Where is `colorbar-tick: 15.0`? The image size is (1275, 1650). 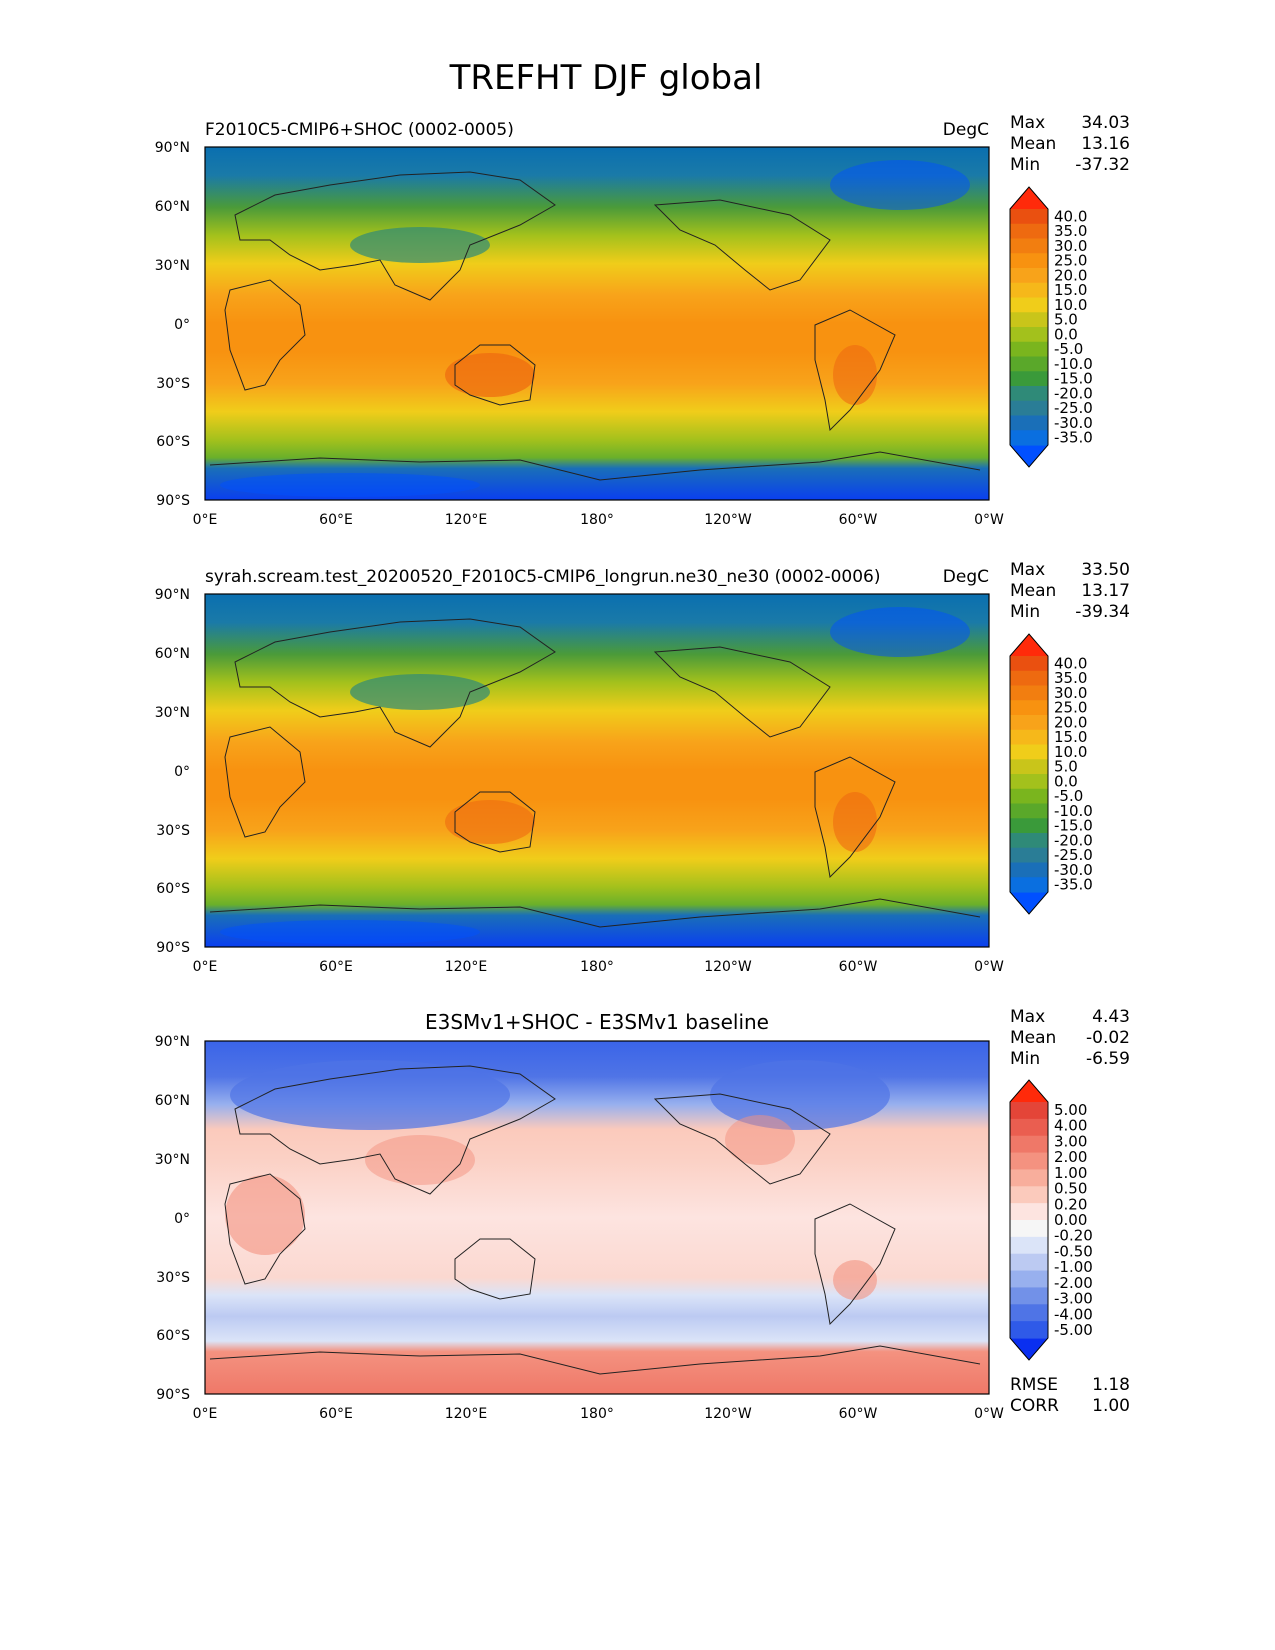
colorbar-tick: 15.0 is located at coordinates (1070, 737).